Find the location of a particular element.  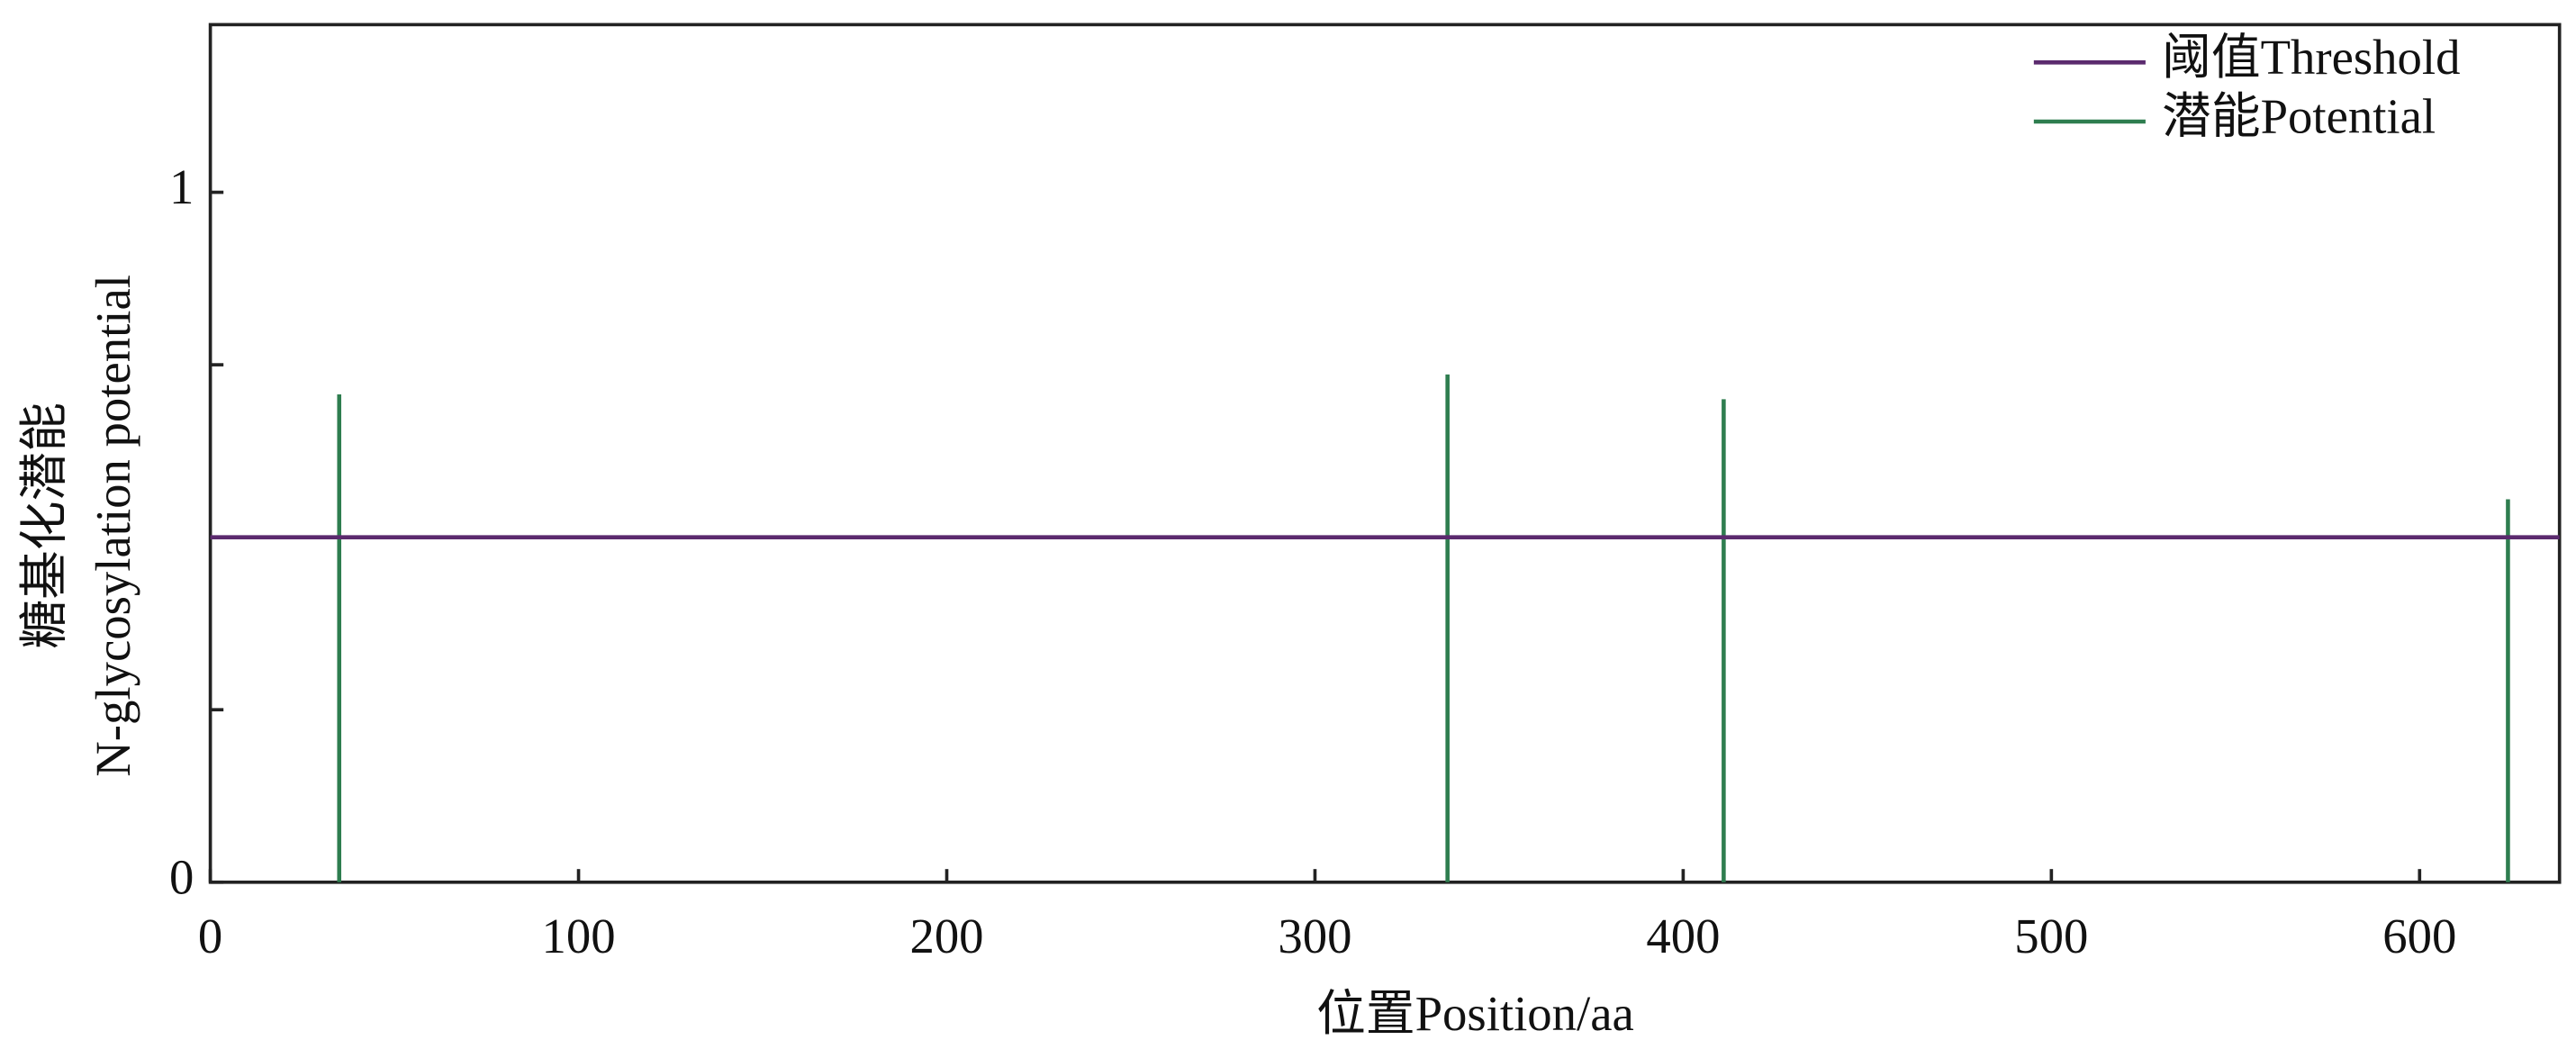

legend-label: 潜能Potential is located at coordinates (2299, 116).